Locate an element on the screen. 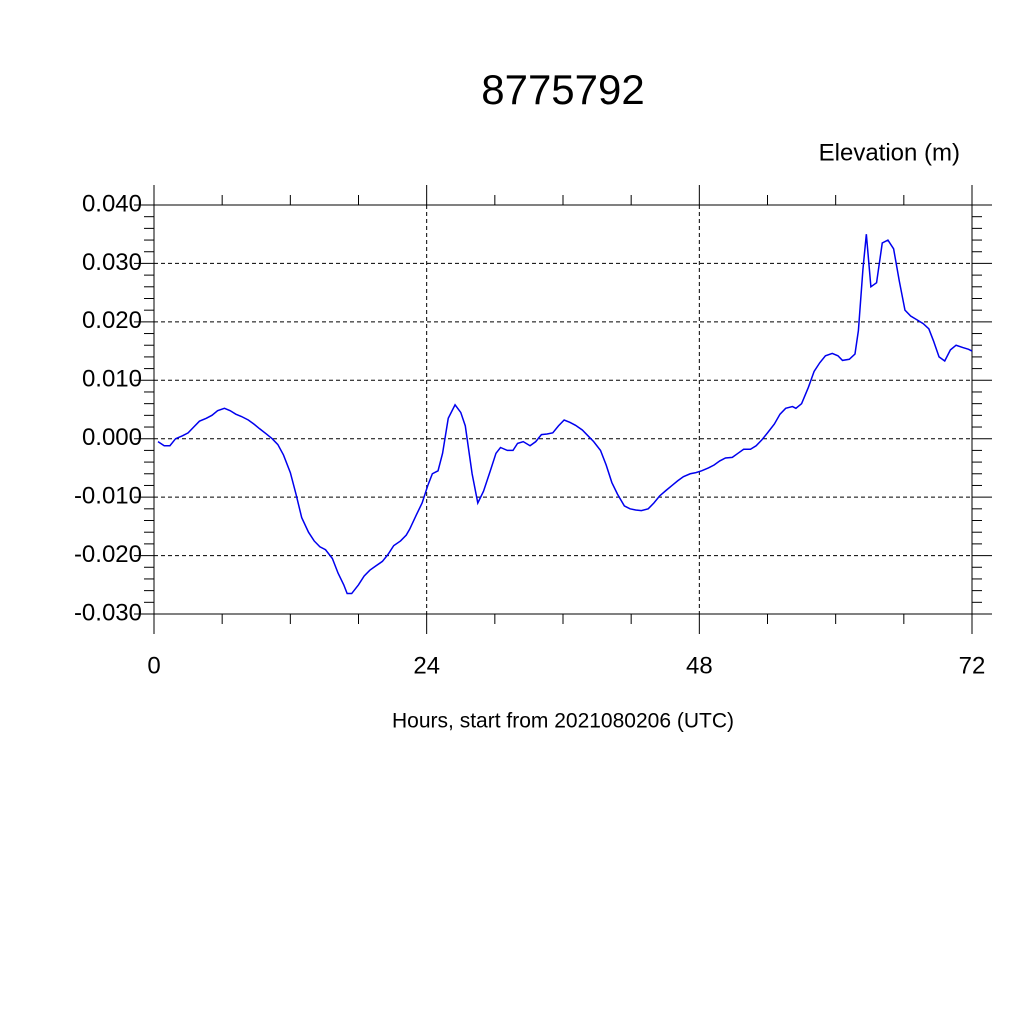  x-tick-label: 24 is located at coordinates (426, 665).